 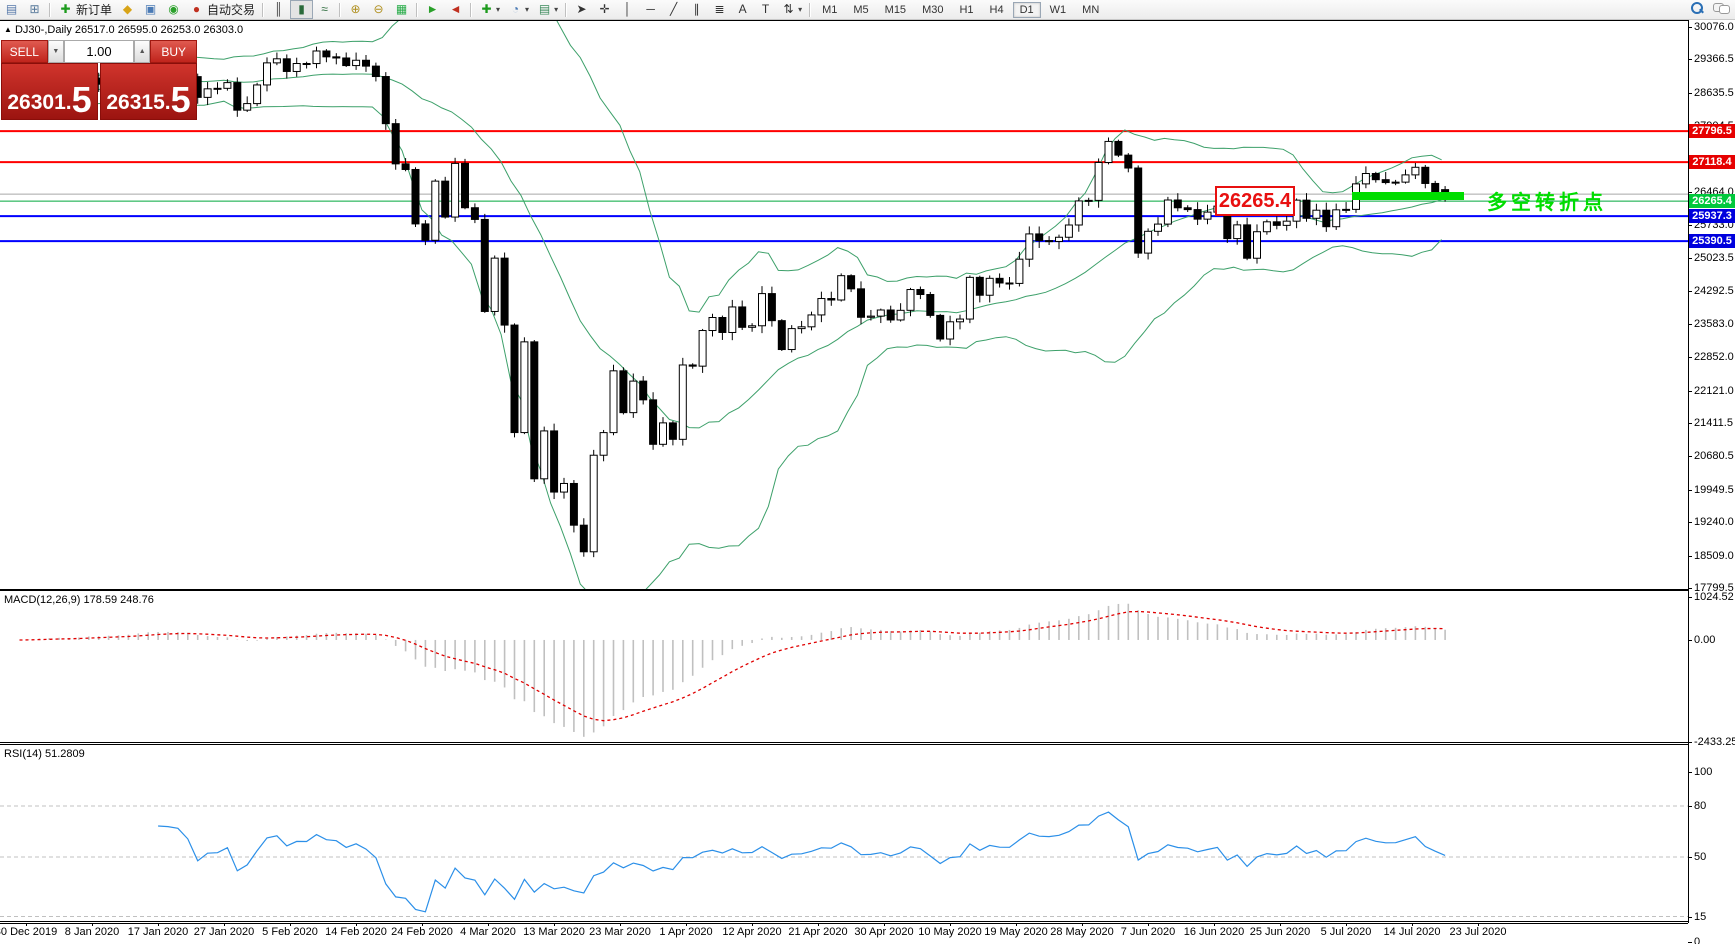 I want to click on line-chart-button: ≈, so click(x=324, y=9).